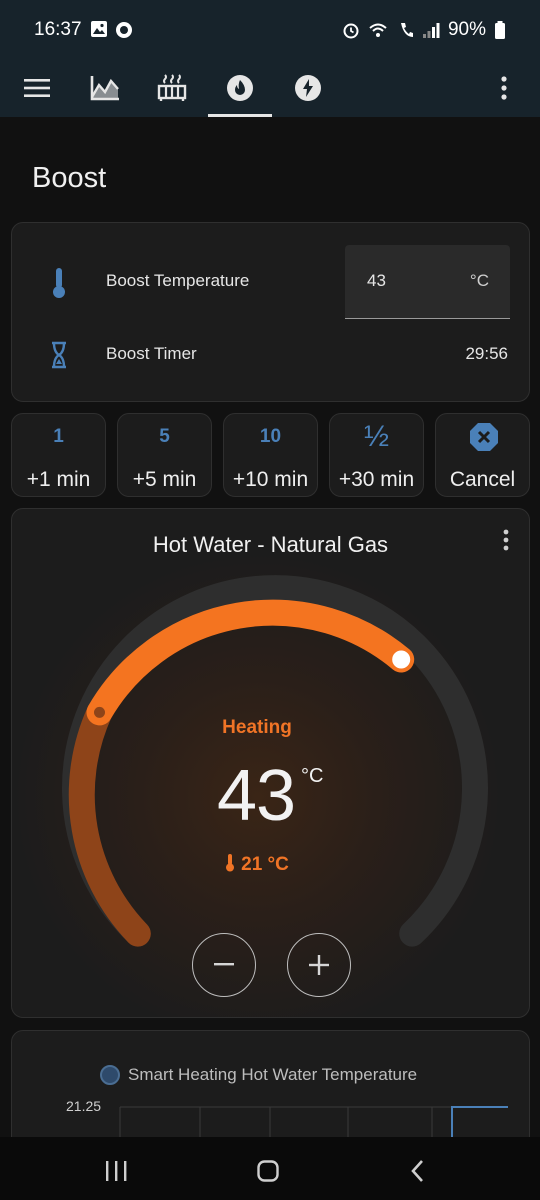  I want to click on gauge-target-arc, so click(250, 662).